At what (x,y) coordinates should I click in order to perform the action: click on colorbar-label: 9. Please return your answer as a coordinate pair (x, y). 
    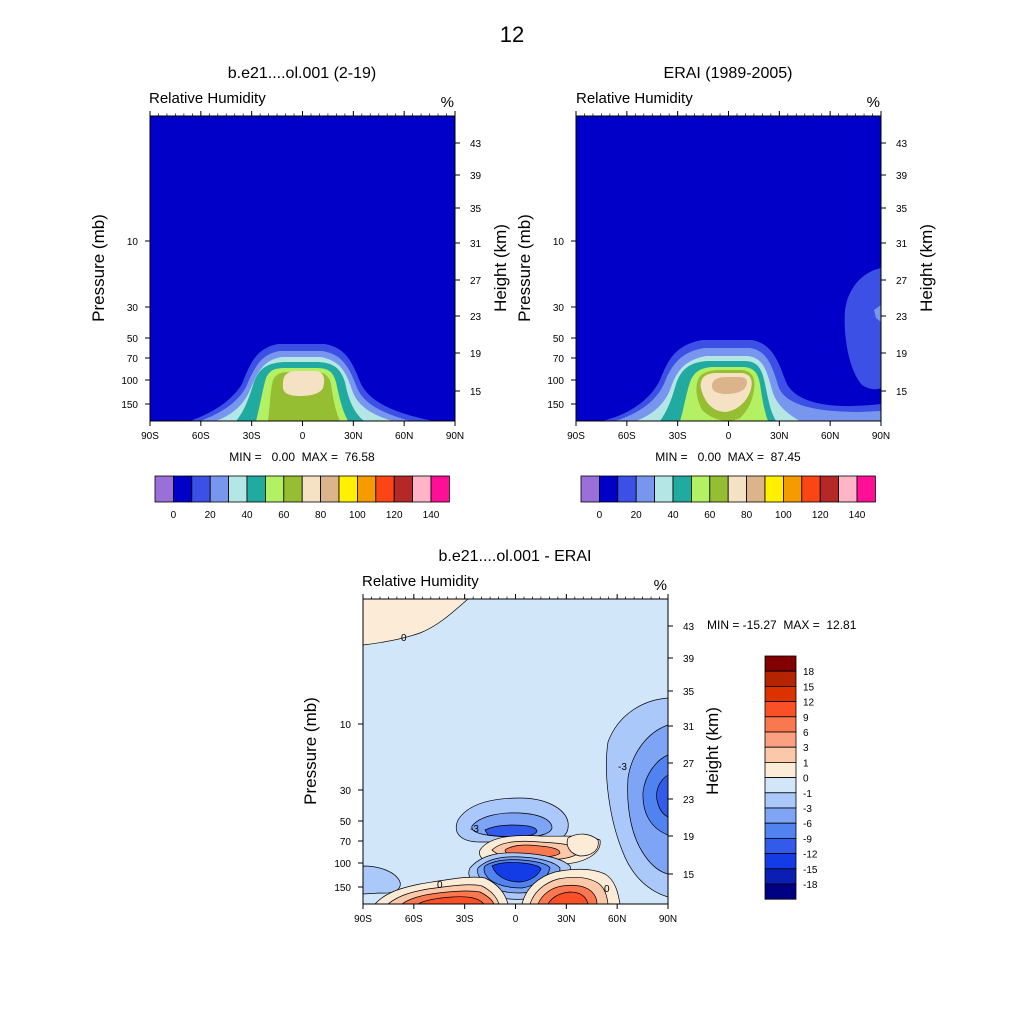
    Looking at the image, I should click on (806, 718).